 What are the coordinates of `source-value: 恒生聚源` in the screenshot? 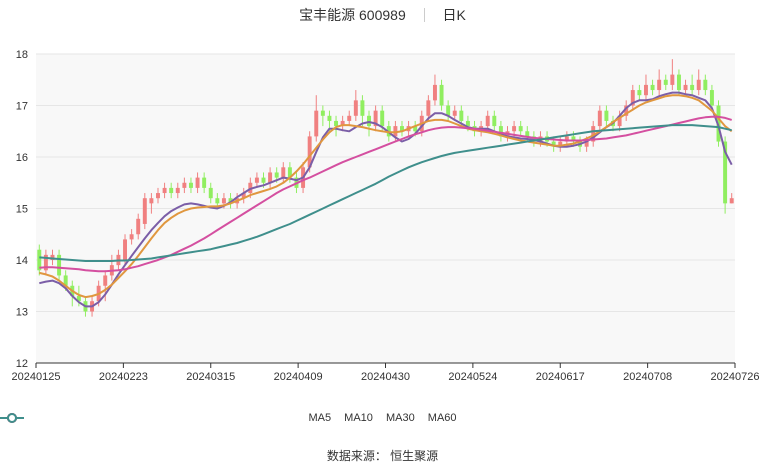 It's located at (414, 456).